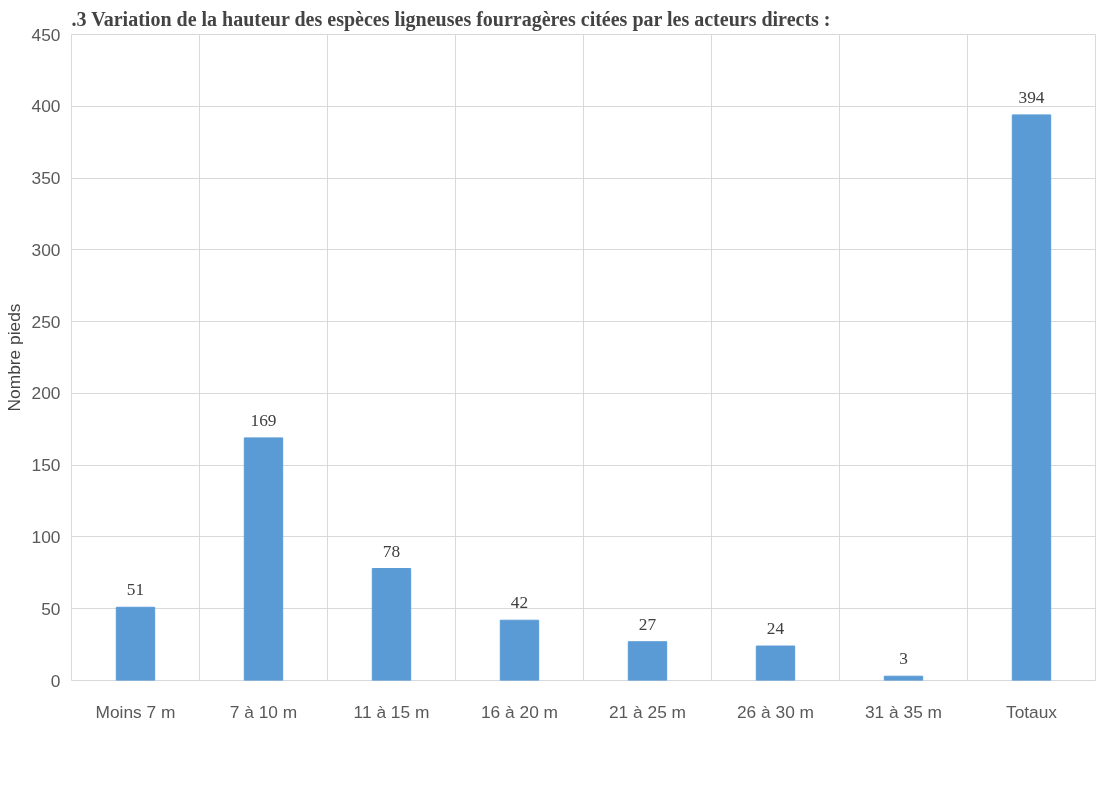  I want to click on y-tick-label: 150, so click(46, 465).